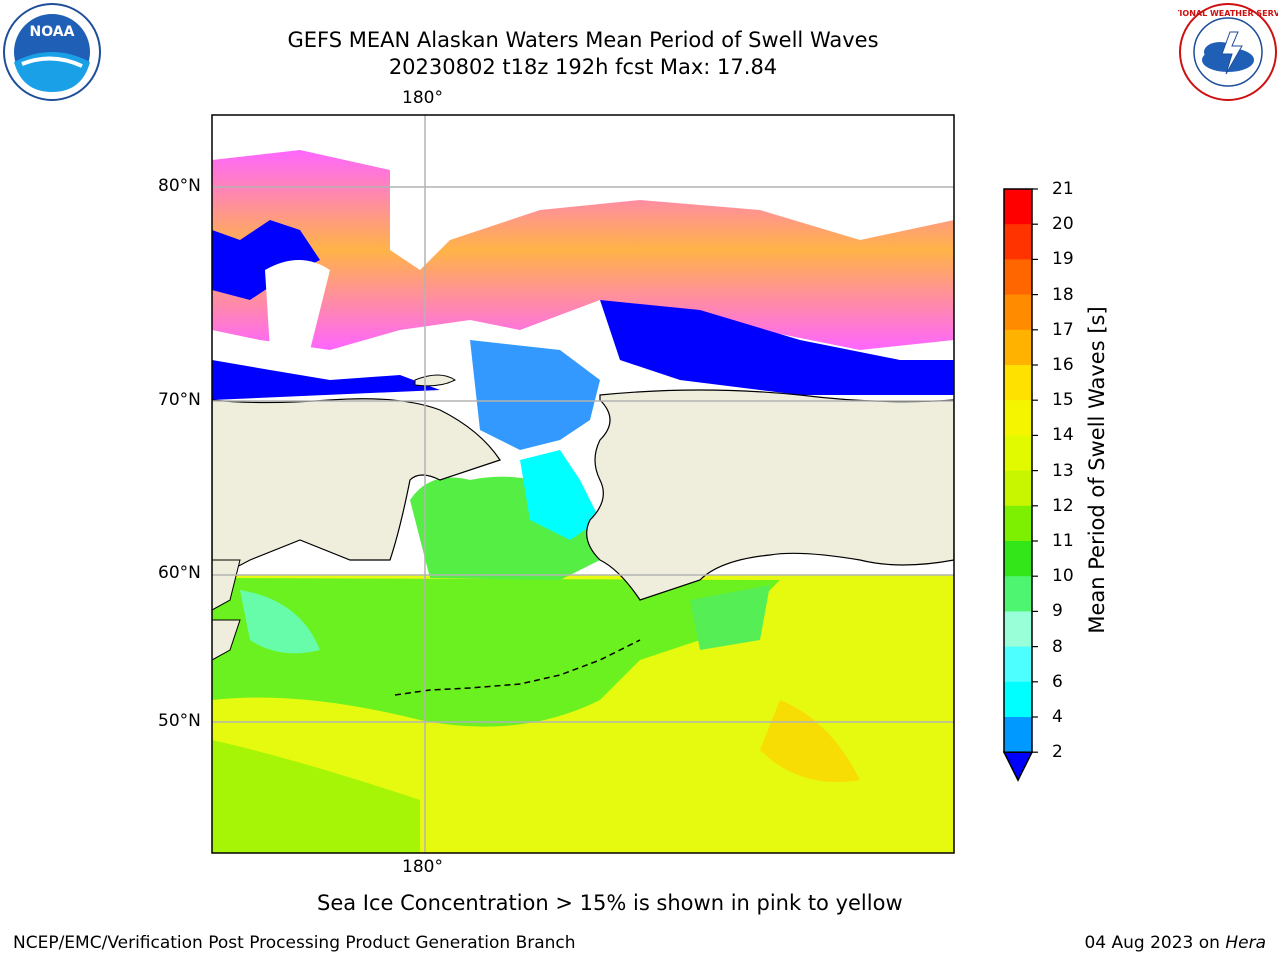 The image size is (1280, 960). Describe the element at coordinates (583, 250) in the screenshot. I see `sea-ice-area` at that location.